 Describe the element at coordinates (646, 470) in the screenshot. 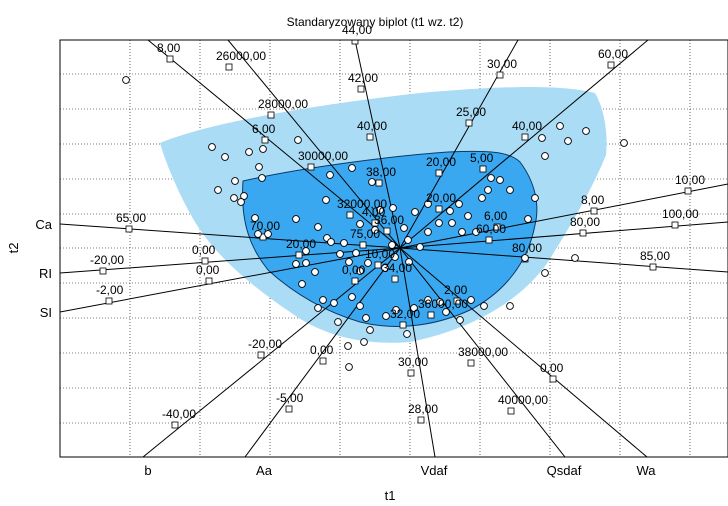

I see `variable-name-wa: Wa` at that location.